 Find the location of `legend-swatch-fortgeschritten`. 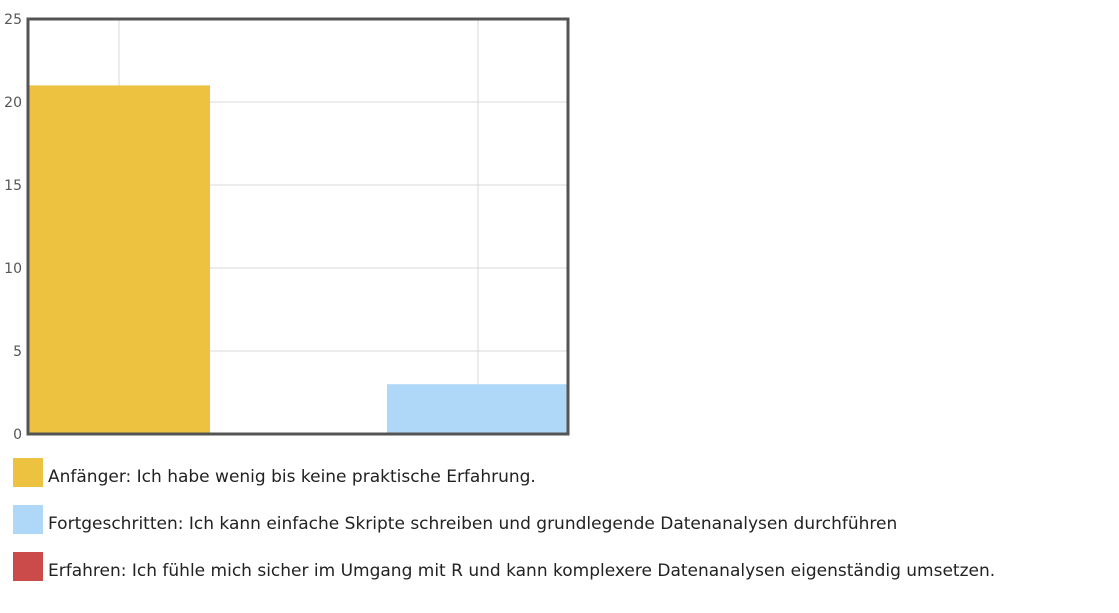

legend-swatch-fortgeschritten is located at coordinates (28, 519).